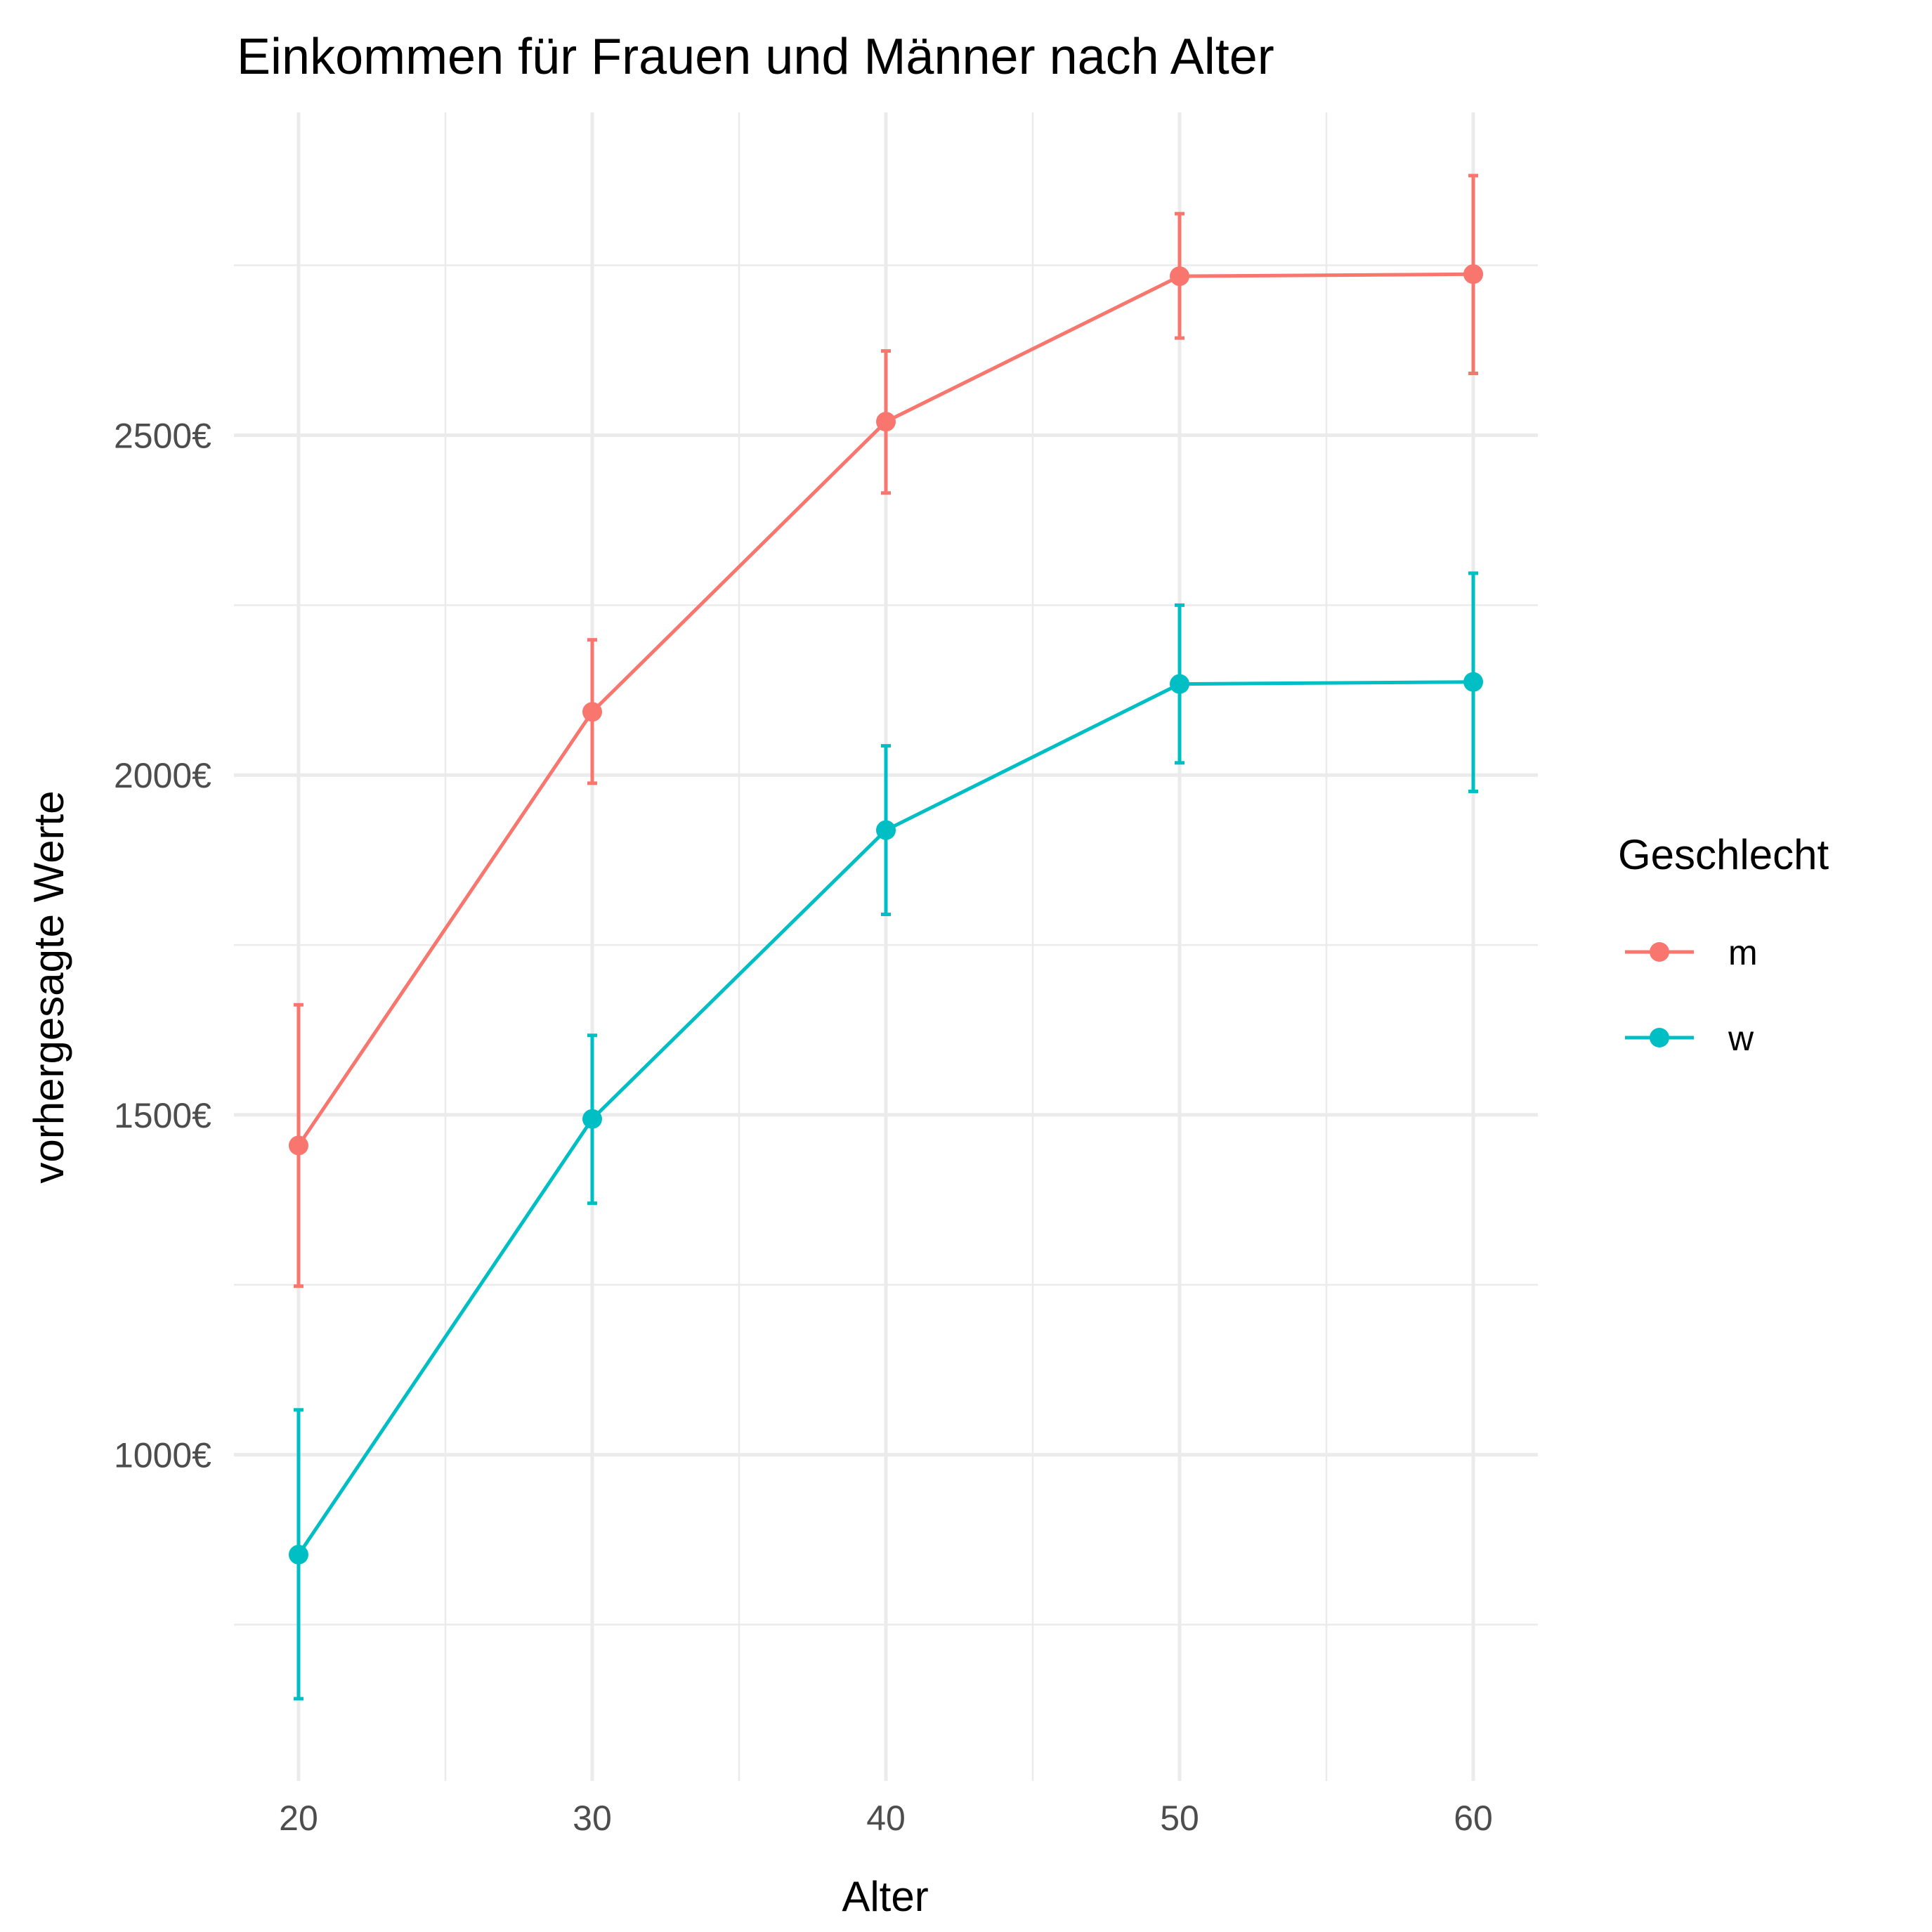  Describe the element at coordinates (163, 776) in the screenshot. I see `y-tick-label: 2000€` at that location.